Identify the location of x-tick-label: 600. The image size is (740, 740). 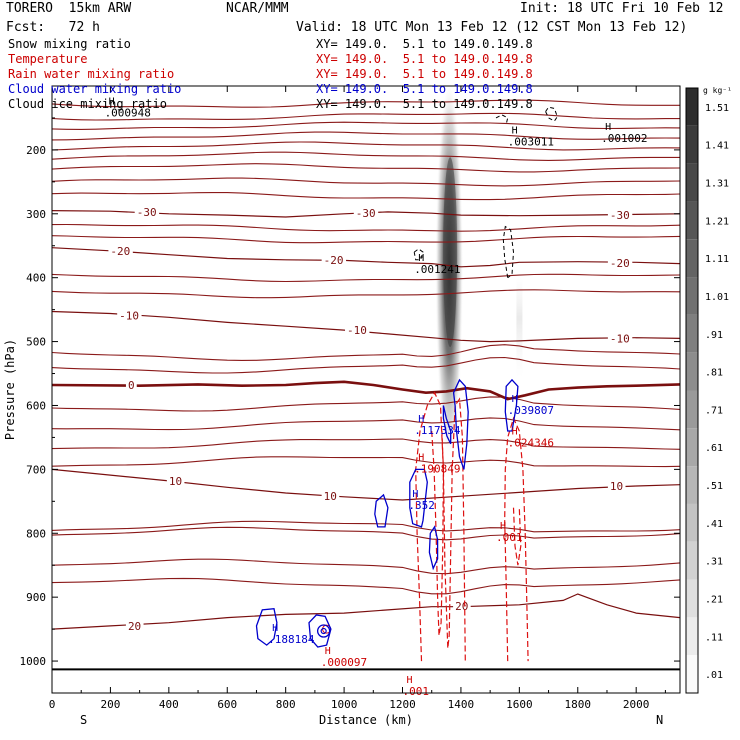
(227, 704).